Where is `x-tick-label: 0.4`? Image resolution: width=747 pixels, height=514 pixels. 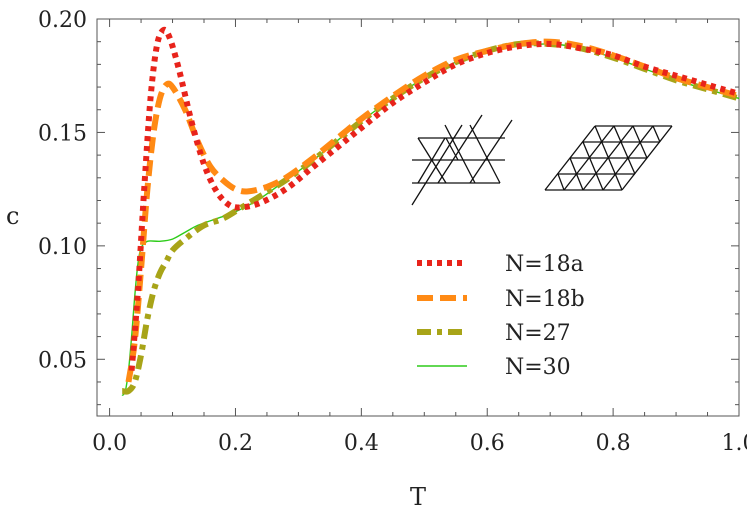 x-tick-label: 0.4 is located at coordinates (361, 443).